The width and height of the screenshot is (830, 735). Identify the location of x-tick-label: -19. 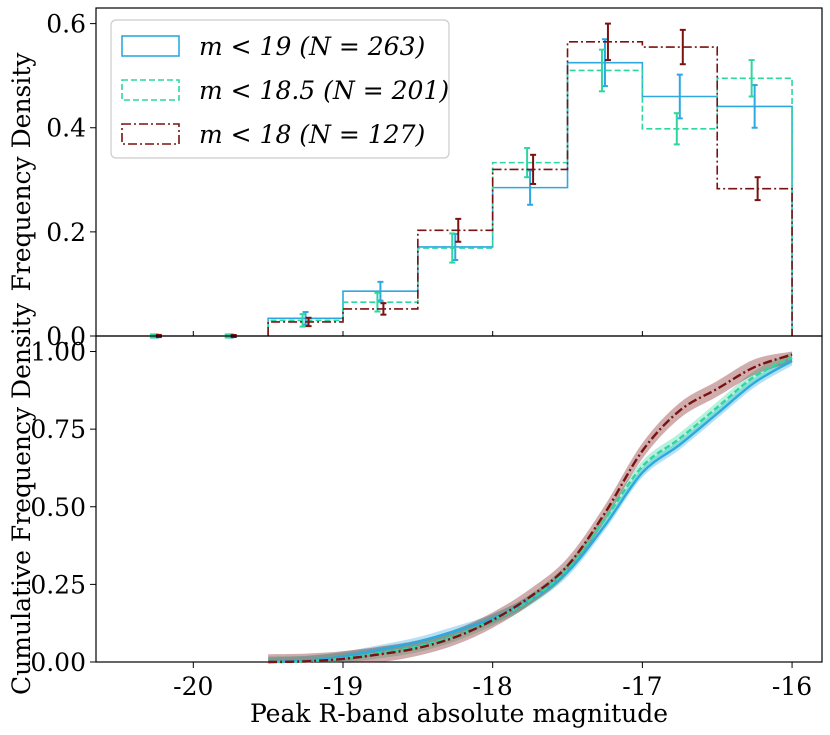
(343, 686).